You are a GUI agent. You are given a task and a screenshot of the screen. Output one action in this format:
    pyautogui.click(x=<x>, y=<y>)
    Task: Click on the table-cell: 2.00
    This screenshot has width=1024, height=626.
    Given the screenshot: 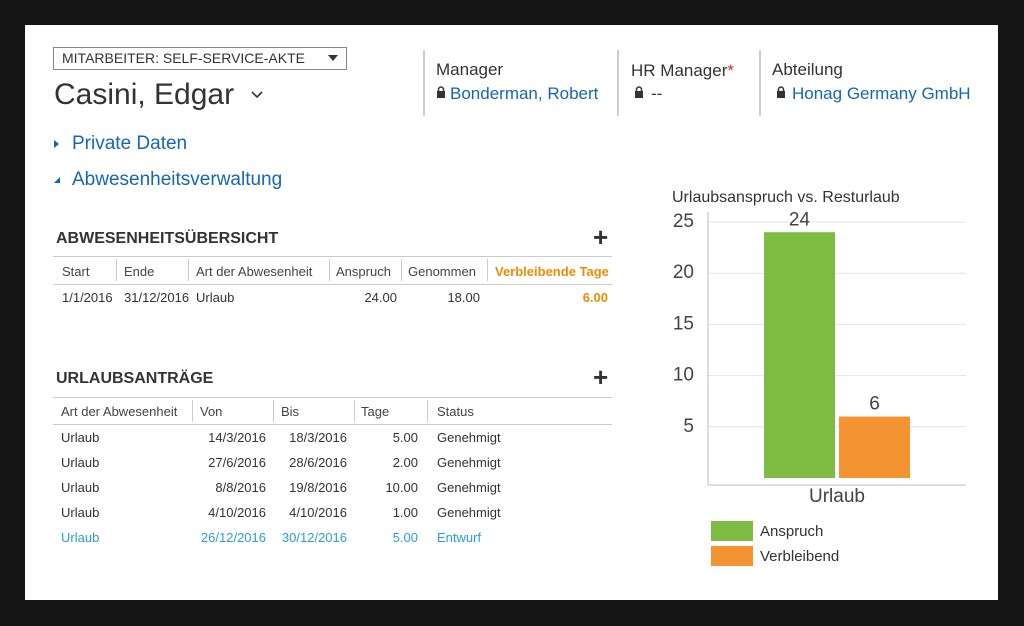 What is the action you would take?
    pyautogui.click(x=405, y=462)
    